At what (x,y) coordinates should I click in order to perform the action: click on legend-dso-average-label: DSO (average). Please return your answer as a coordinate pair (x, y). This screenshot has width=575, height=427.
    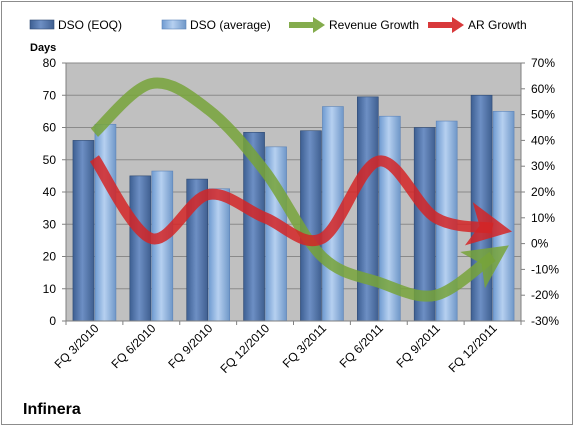
    Looking at the image, I should click on (230, 25).